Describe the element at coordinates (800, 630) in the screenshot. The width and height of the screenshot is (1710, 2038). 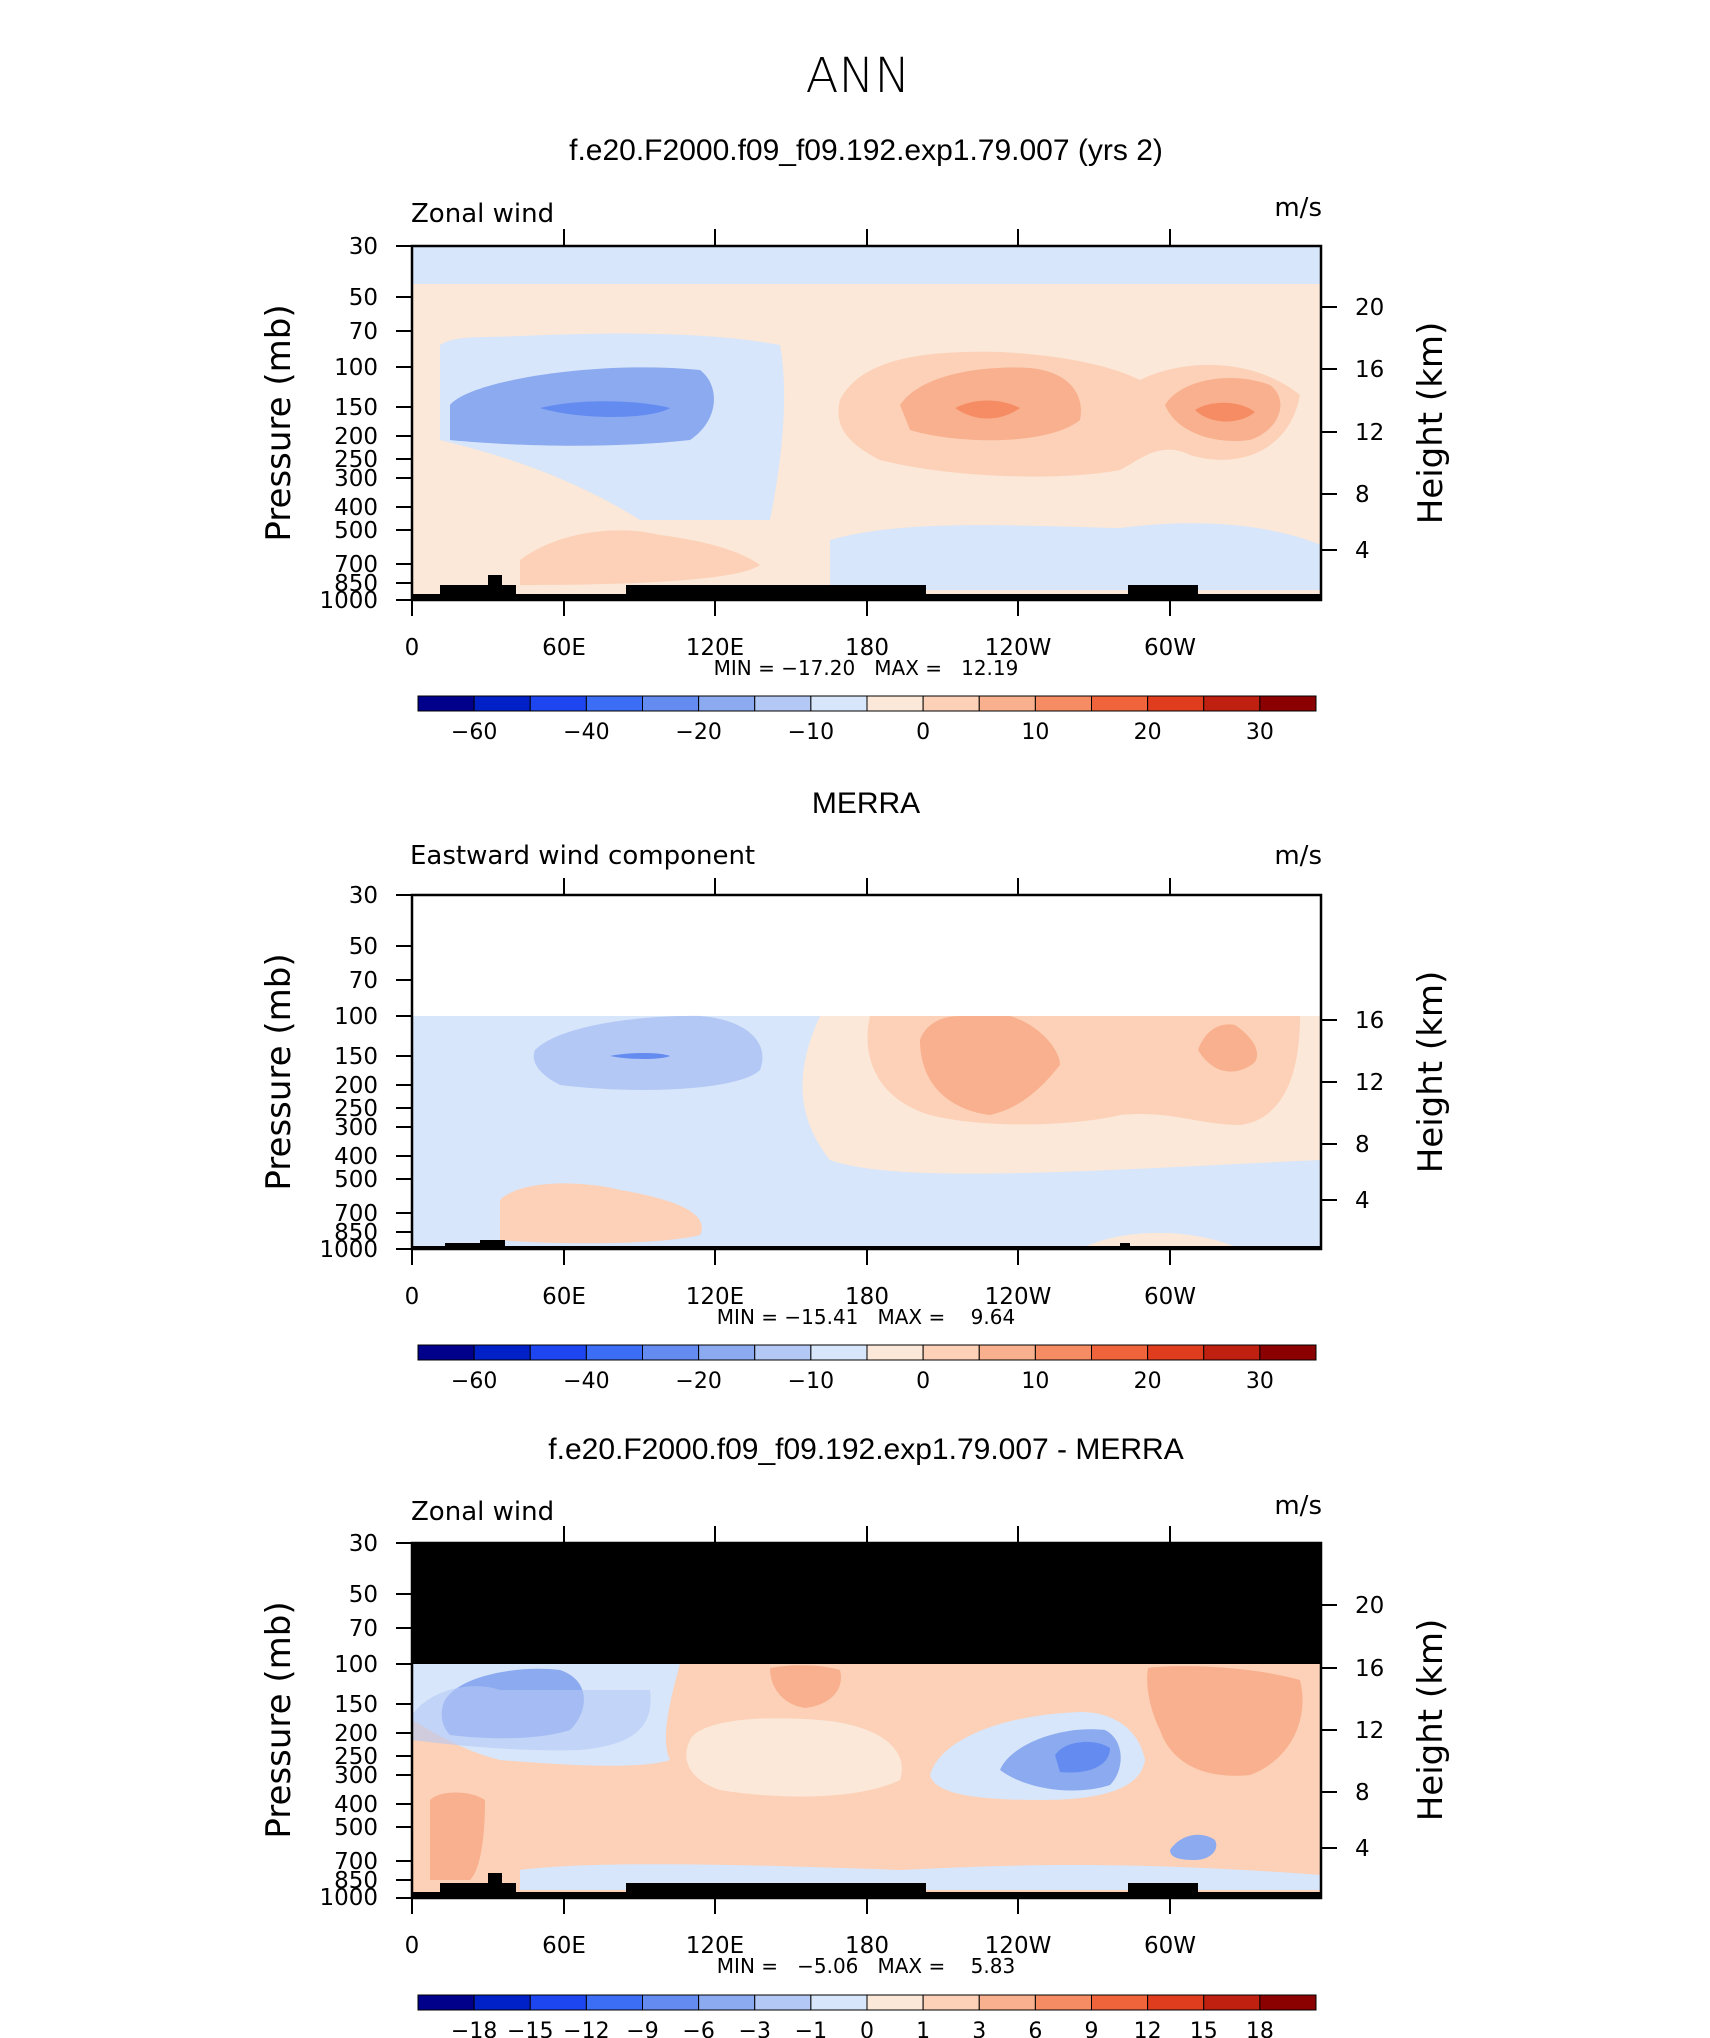
I see `panel-1-x-axis: 0 60E 120E 180 120W 60W` at that location.